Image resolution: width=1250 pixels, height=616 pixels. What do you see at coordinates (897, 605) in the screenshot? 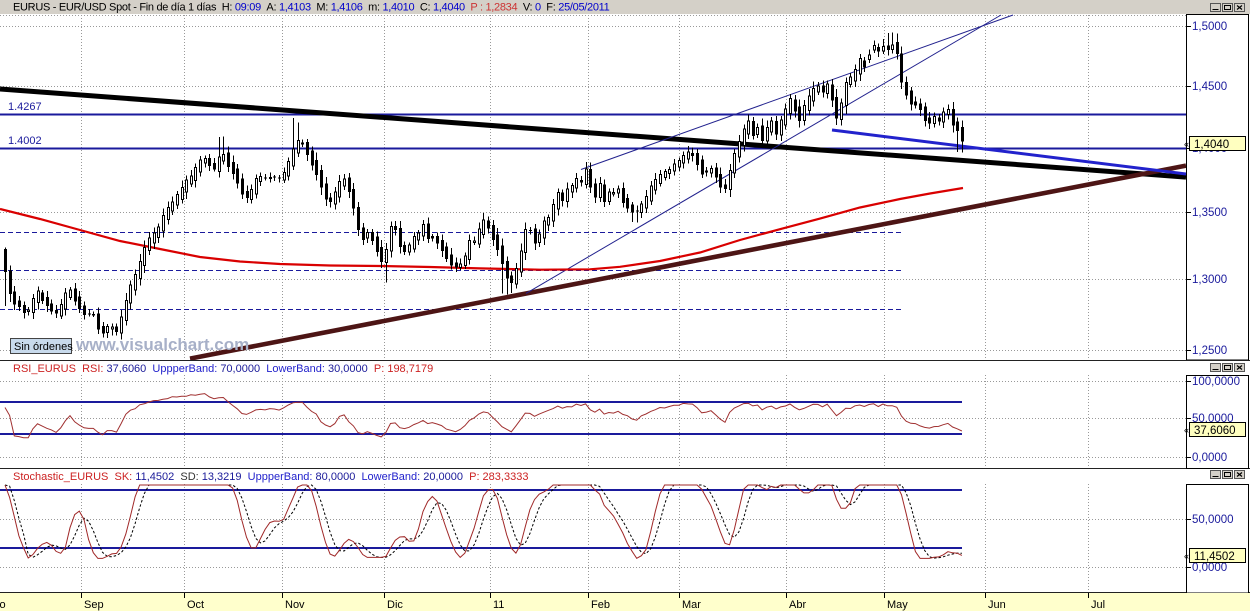
I see `svg-text: May` at bounding box center [897, 605].